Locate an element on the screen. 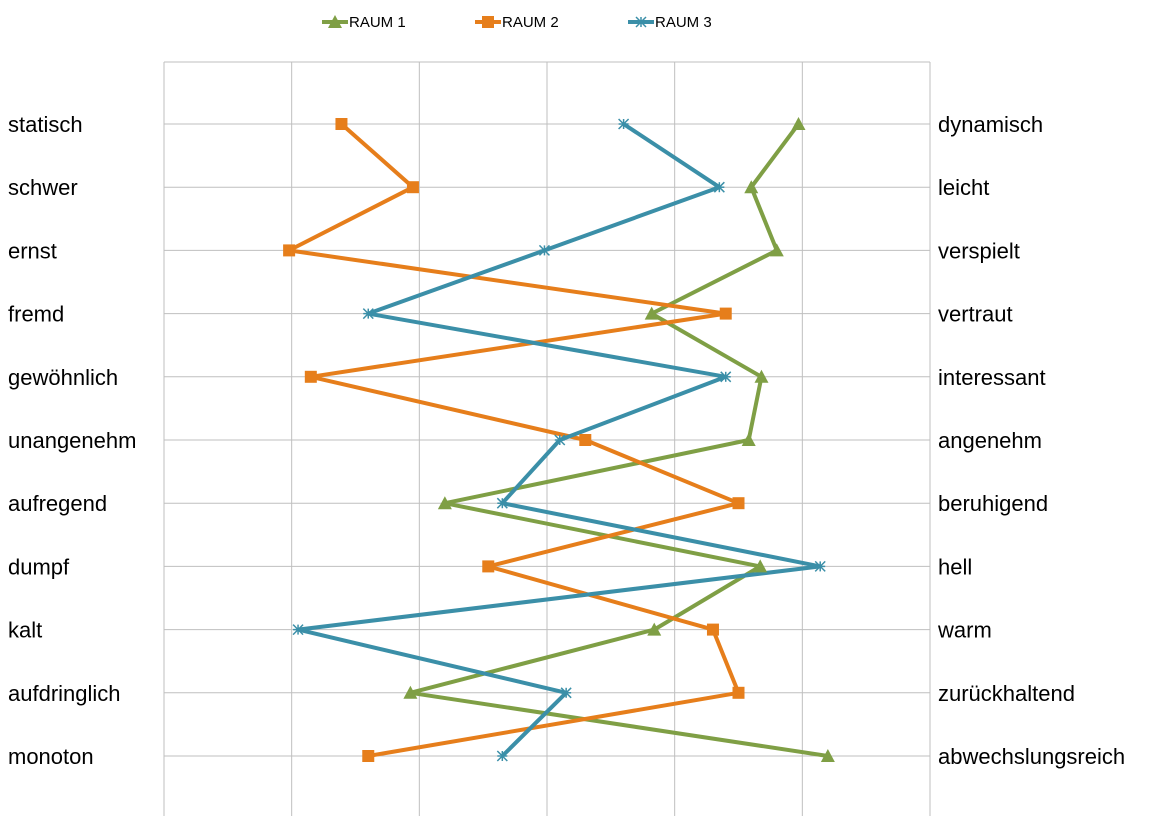 This screenshot has height=816, width=1166. left-label: schwer is located at coordinates (43, 187).